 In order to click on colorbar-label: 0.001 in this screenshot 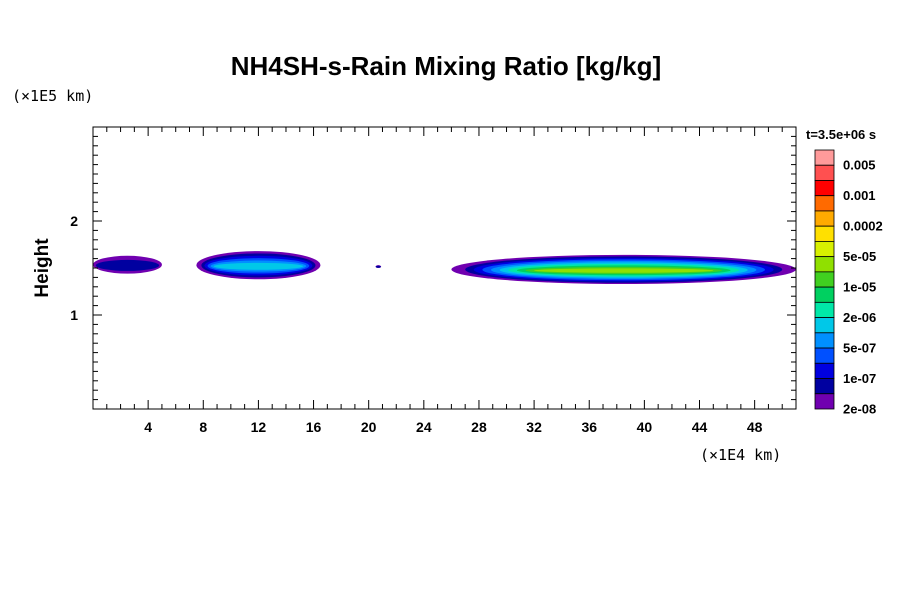, I will do `click(859, 195)`.